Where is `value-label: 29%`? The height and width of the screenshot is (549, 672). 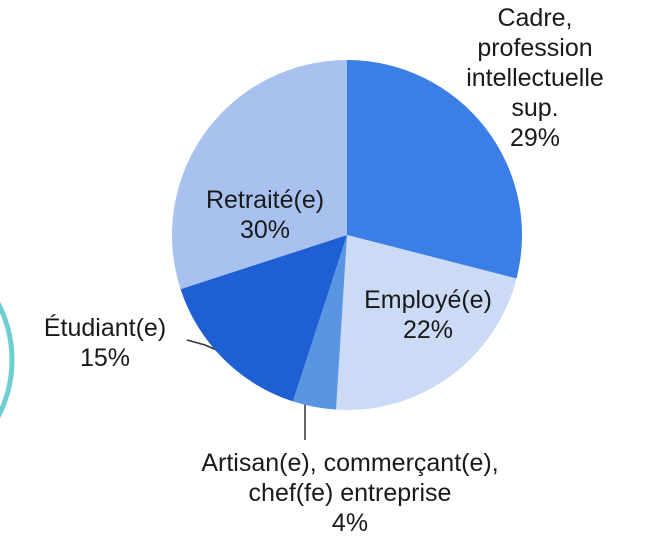 value-label: 29% is located at coordinates (535, 138).